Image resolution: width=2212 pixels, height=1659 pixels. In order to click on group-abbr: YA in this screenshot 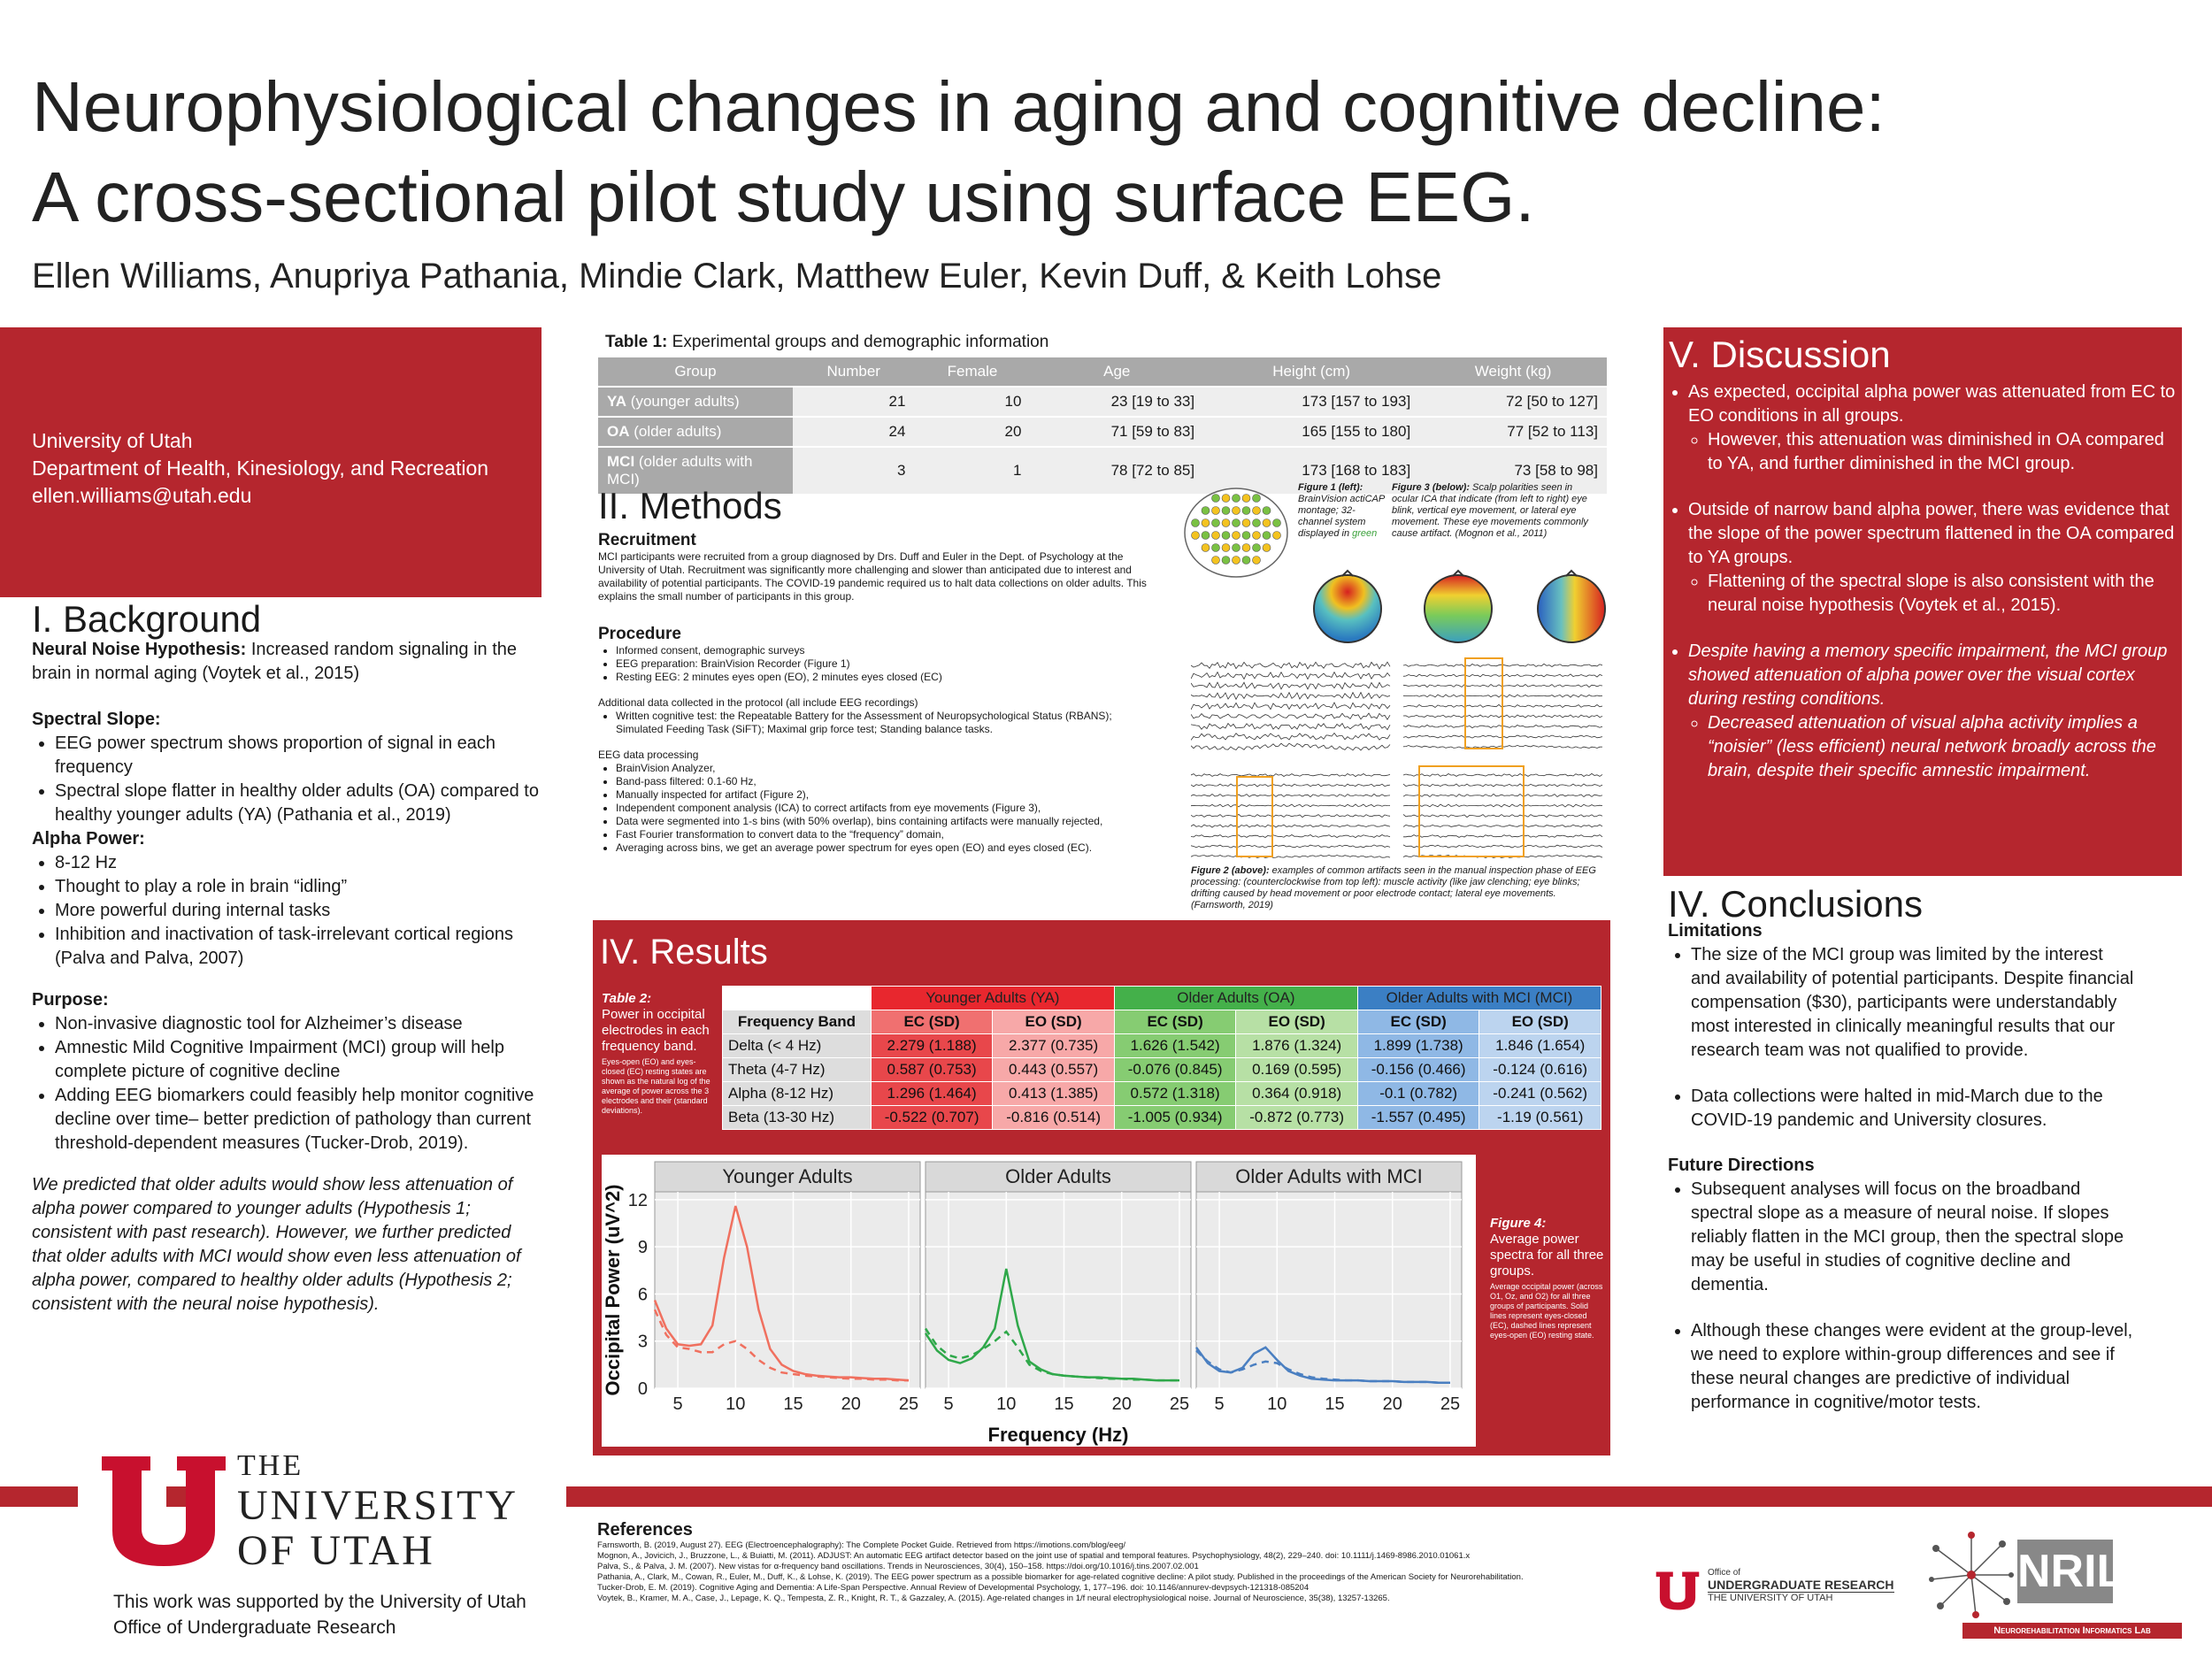, I will do `click(617, 401)`.